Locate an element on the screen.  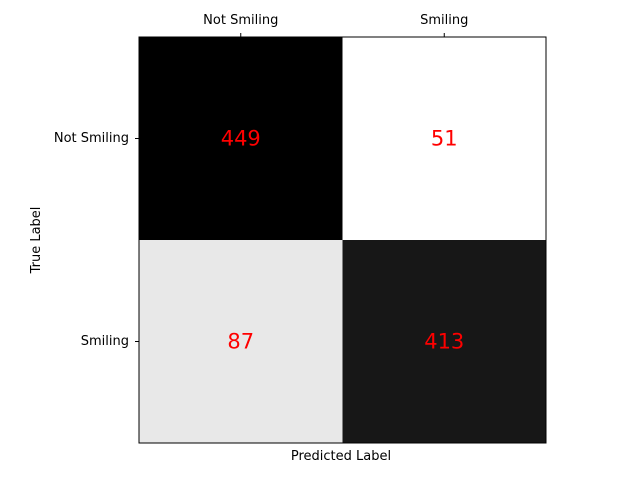
y-tick-label: Not Smiling is located at coordinates (91, 138).